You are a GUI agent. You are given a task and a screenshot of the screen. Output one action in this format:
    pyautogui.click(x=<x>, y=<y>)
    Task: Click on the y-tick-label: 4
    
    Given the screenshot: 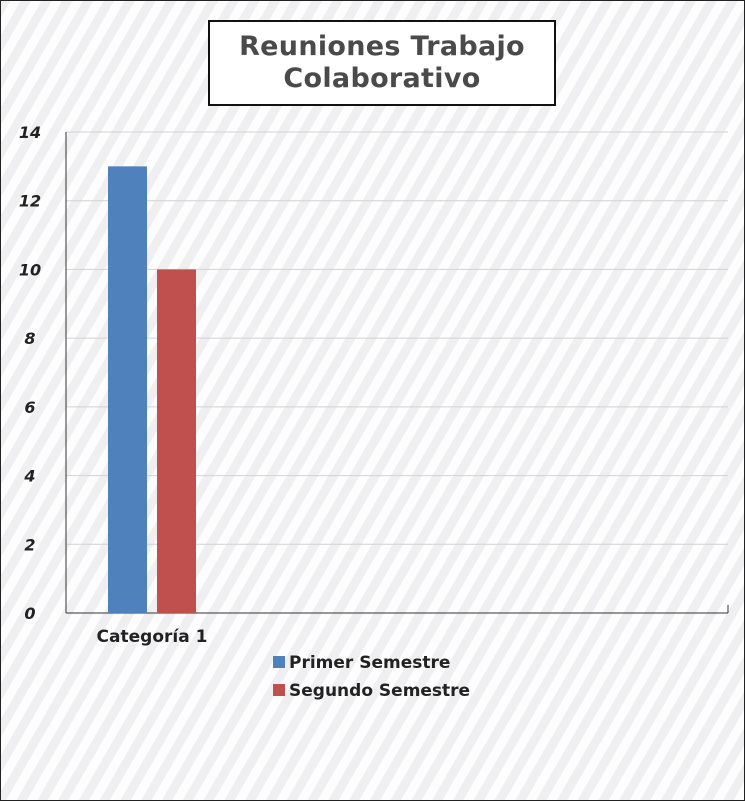 What is the action you would take?
    pyautogui.click(x=29, y=476)
    